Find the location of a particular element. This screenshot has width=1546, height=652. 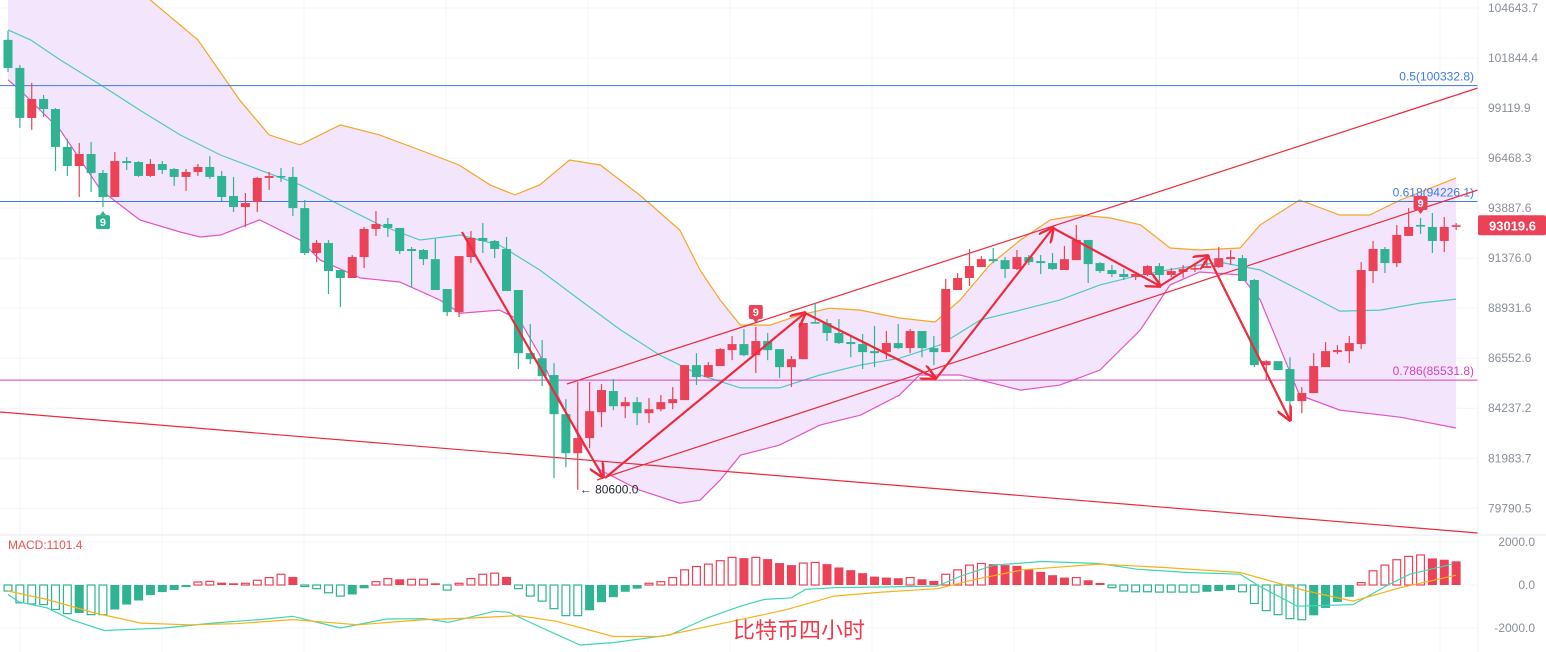

price-axis-tick: 81983.7 is located at coordinates (1510, 458).